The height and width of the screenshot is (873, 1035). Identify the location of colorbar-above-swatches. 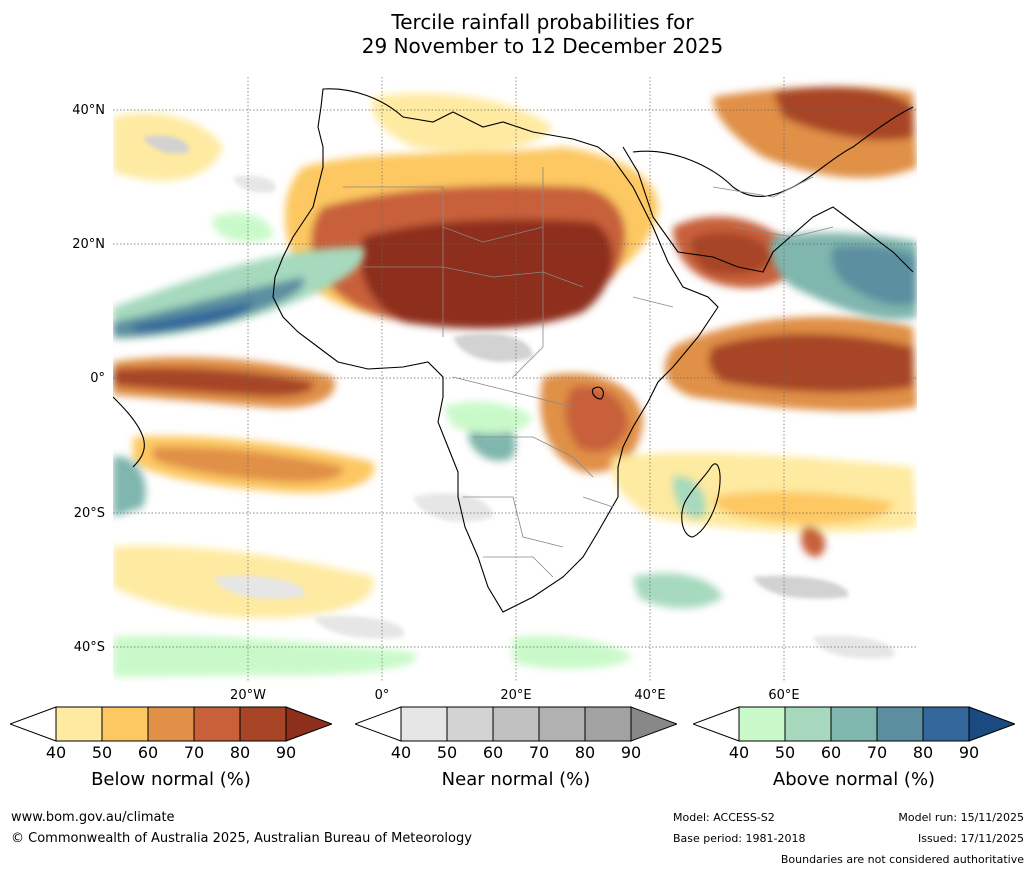
(854, 724).